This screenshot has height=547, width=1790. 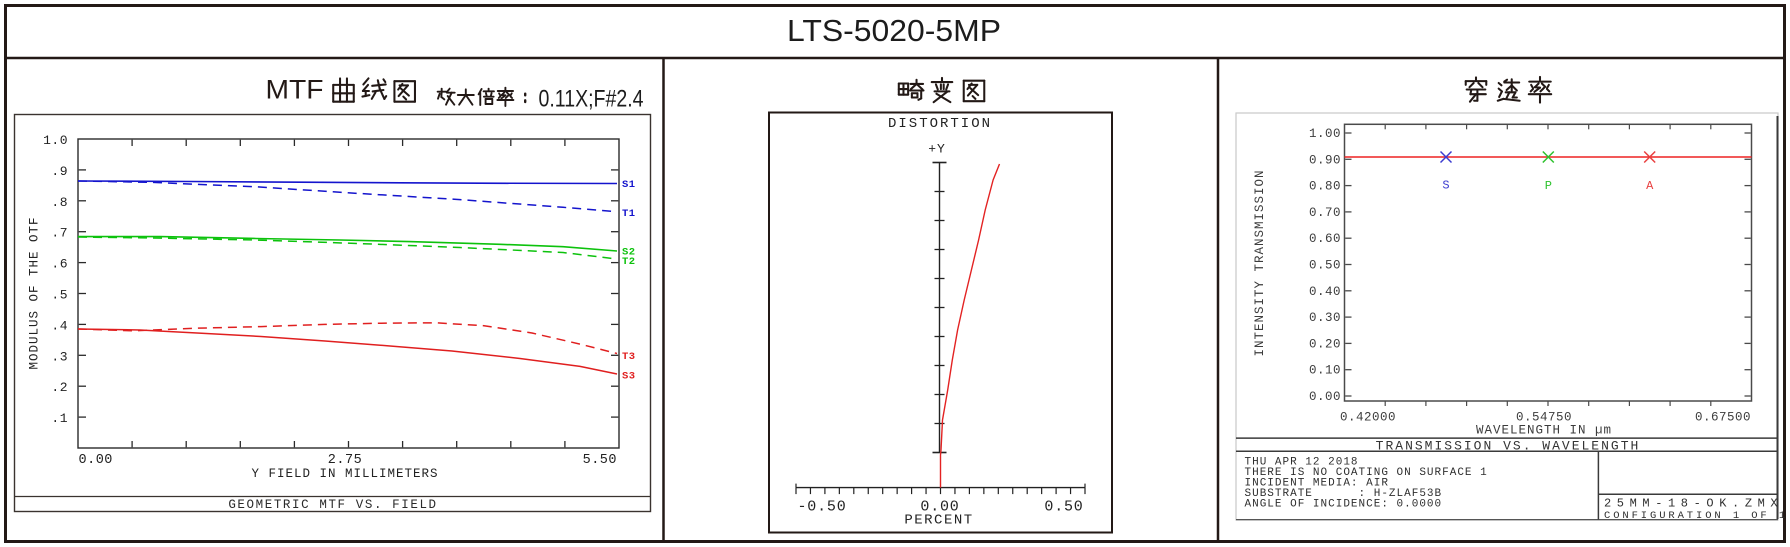 What do you see at coordinates (1344, 494) in the screenshot?
I see `svg-text: SUBSTRATE : H-ZLAF53B` at bounding box center [1344, 494].